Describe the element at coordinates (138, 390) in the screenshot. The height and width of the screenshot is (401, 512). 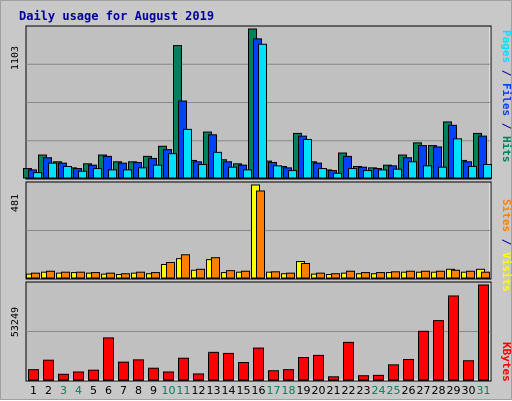
I see `day-label: 8` at that location.